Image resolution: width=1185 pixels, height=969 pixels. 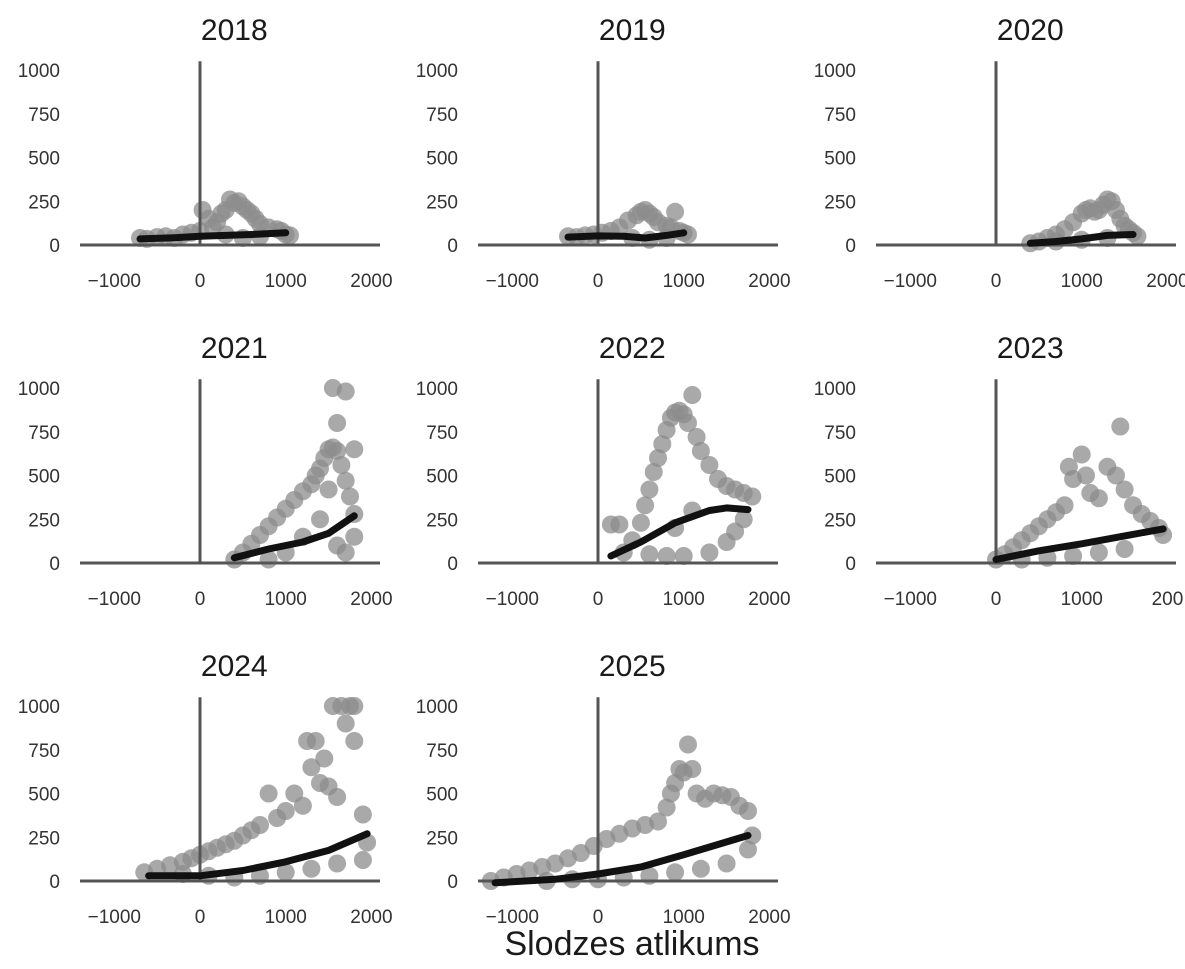 What do you see at coordinates (999, 471) in the screenshot?
I see `panel-2023: 2023 0 250 500 750 1000 −1000 0 1000 200` at bounding box center [999, 471].